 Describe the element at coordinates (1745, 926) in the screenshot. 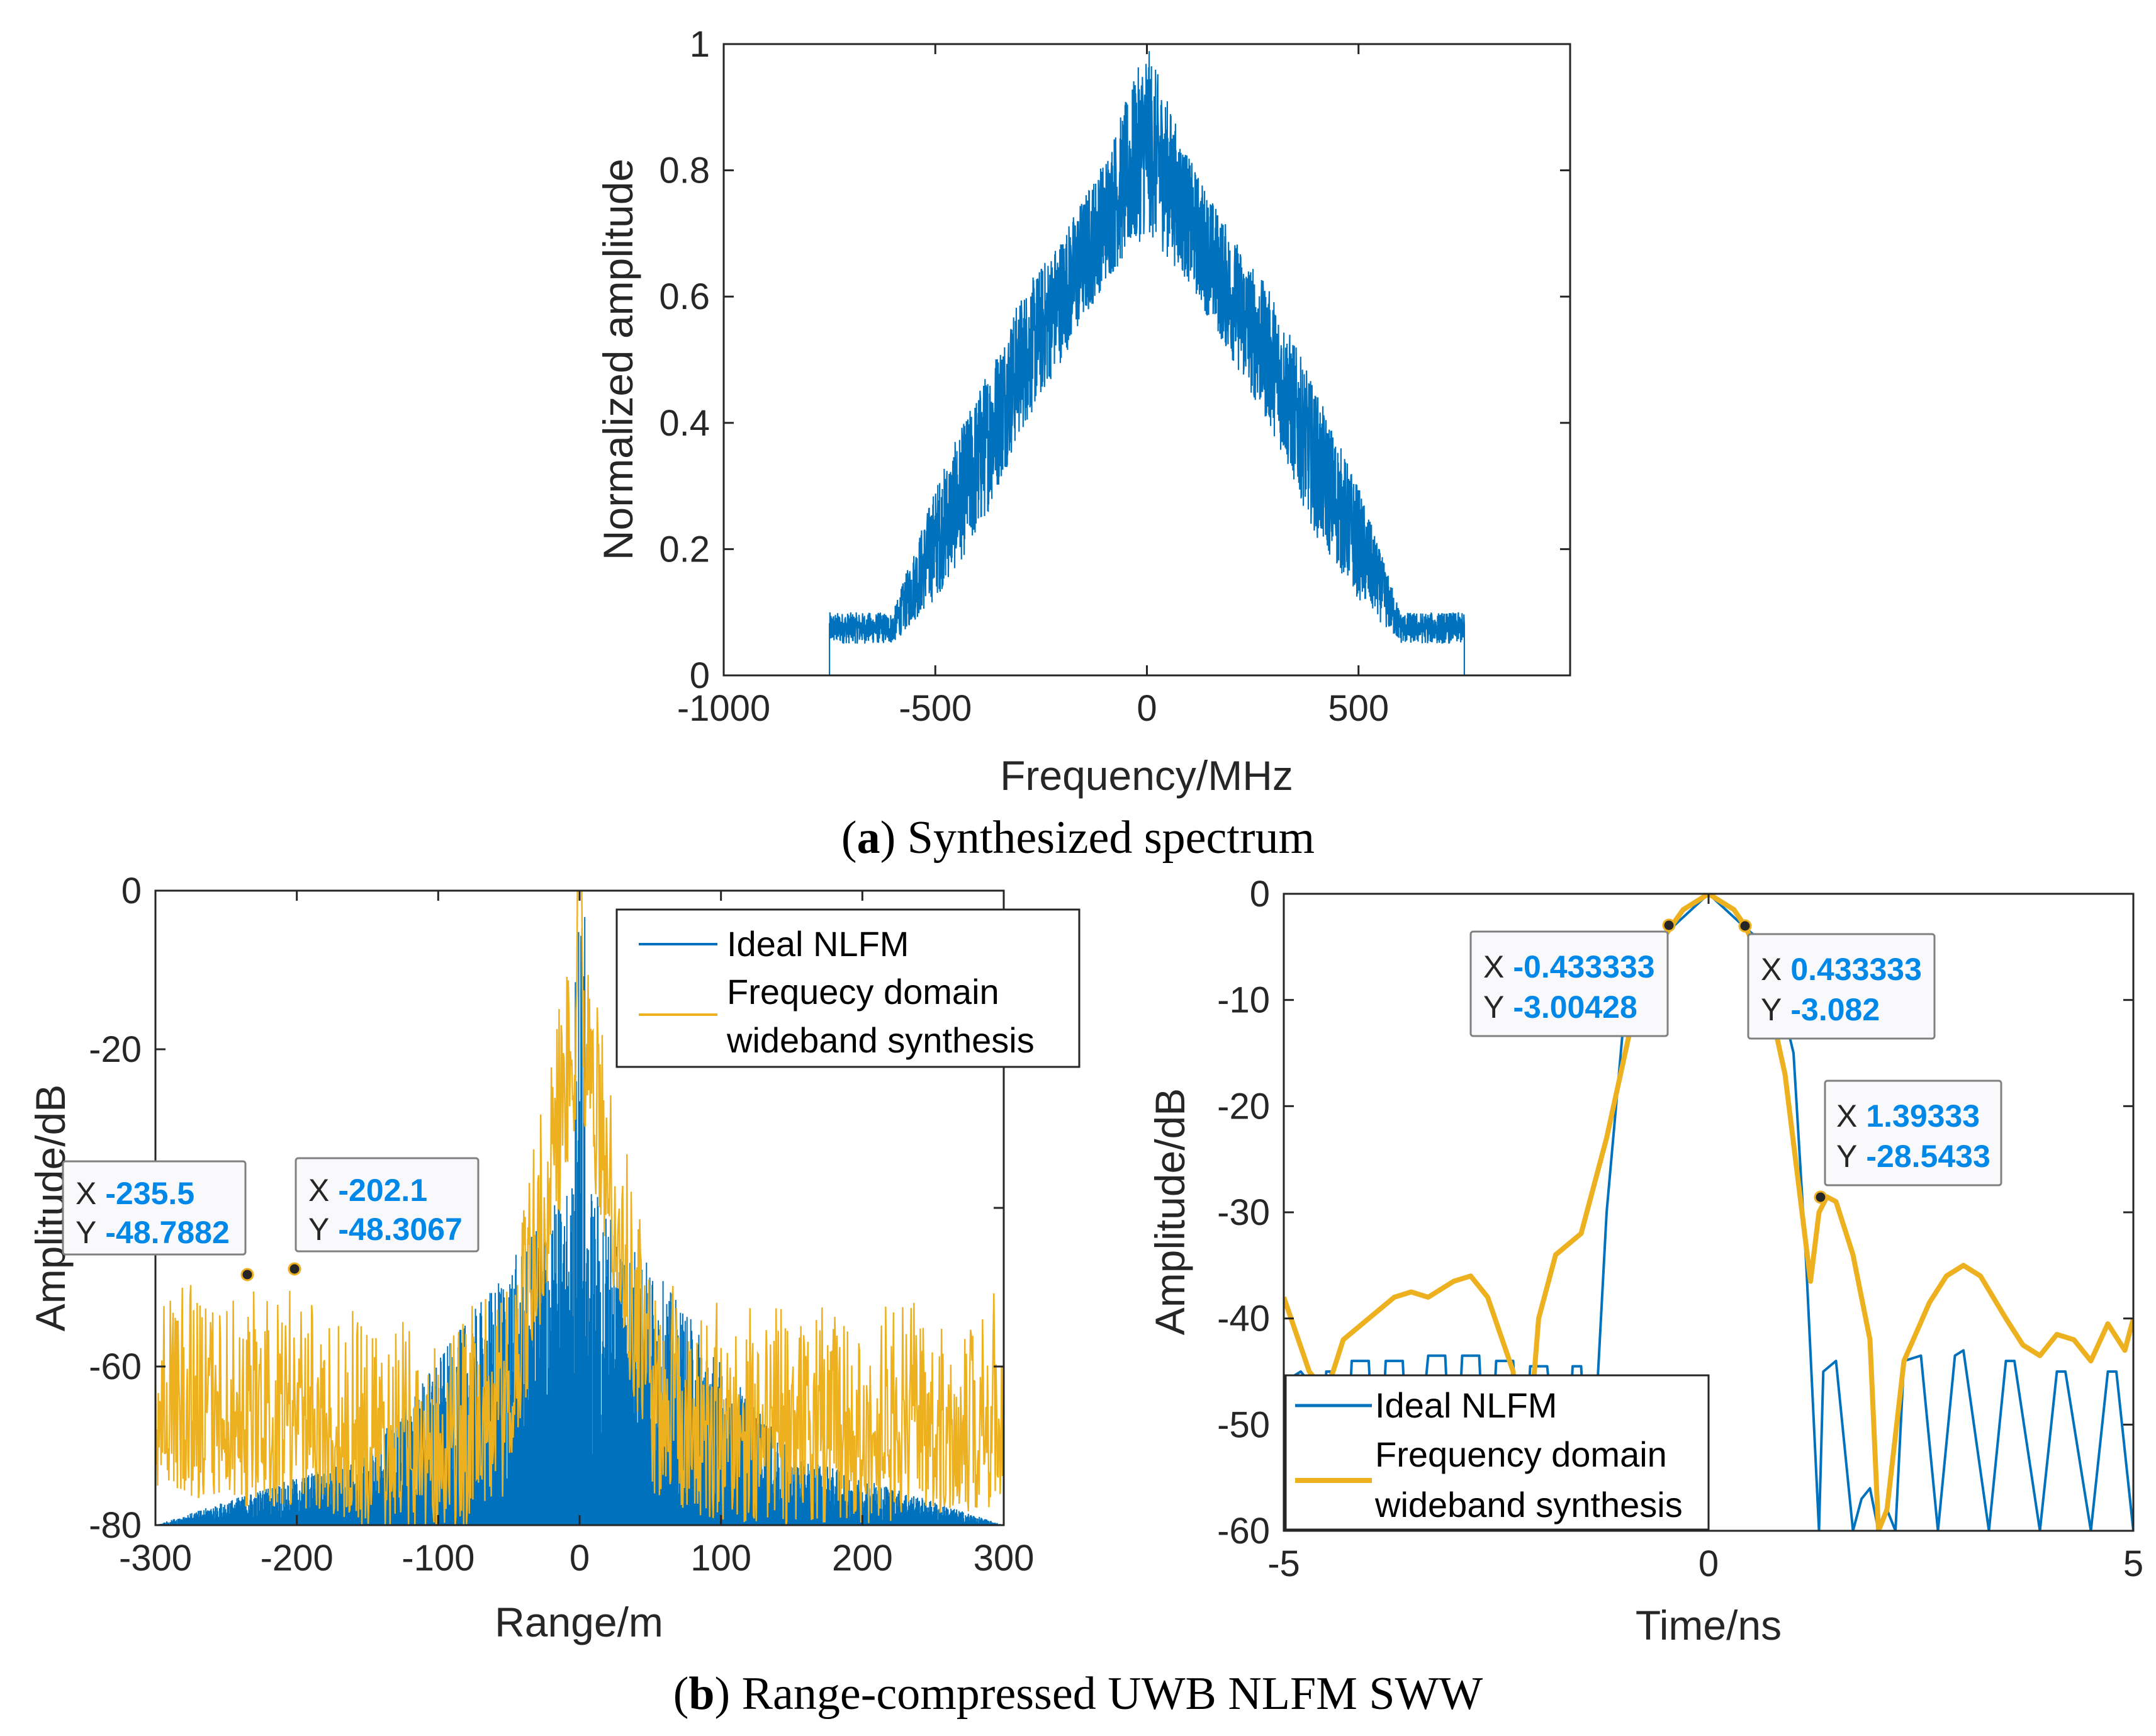

I see `br-datatip-2-marker` at that location.